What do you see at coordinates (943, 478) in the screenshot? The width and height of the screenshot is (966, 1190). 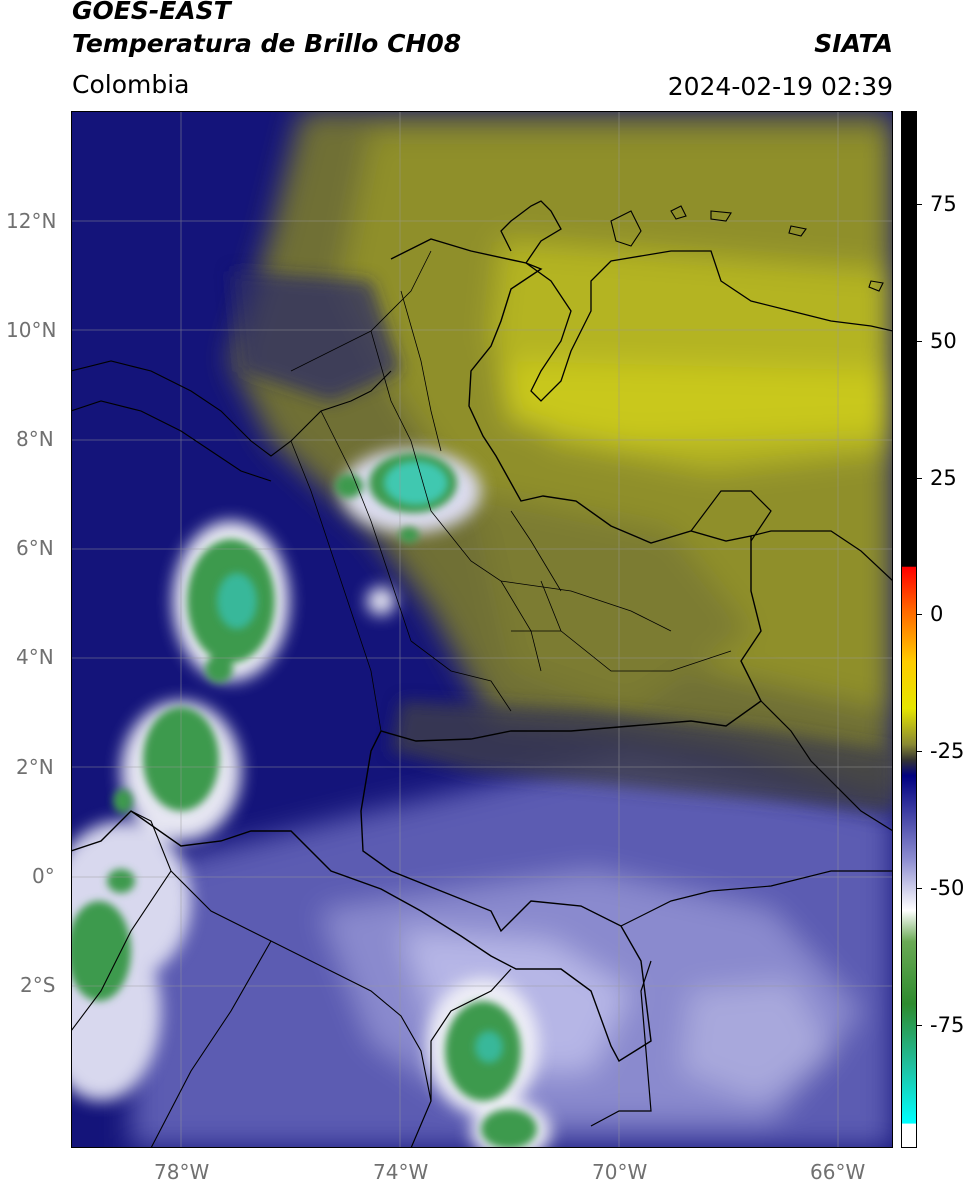 I see `colorbar-label-25: 25` at bounding box center [943, 478].